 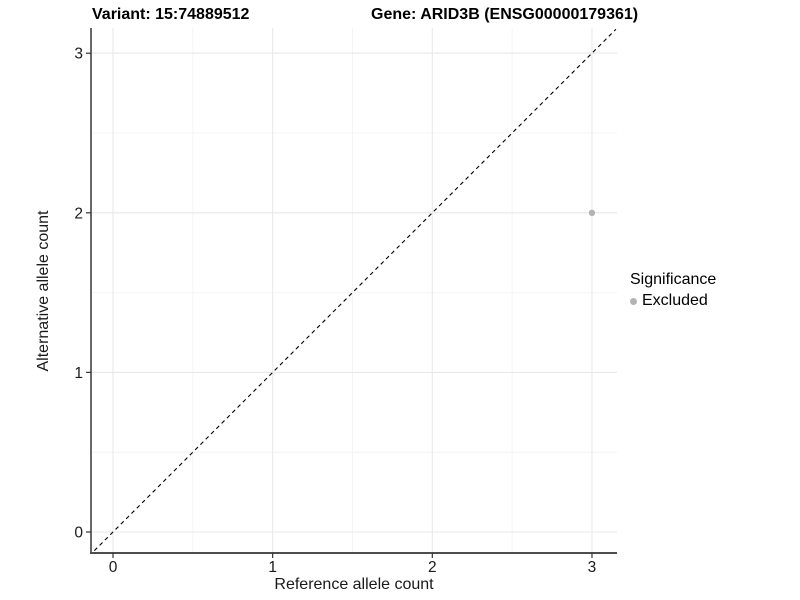 I want to click on chart-title-variant: Variant: 15:74889512, so click(x=171, y=14).